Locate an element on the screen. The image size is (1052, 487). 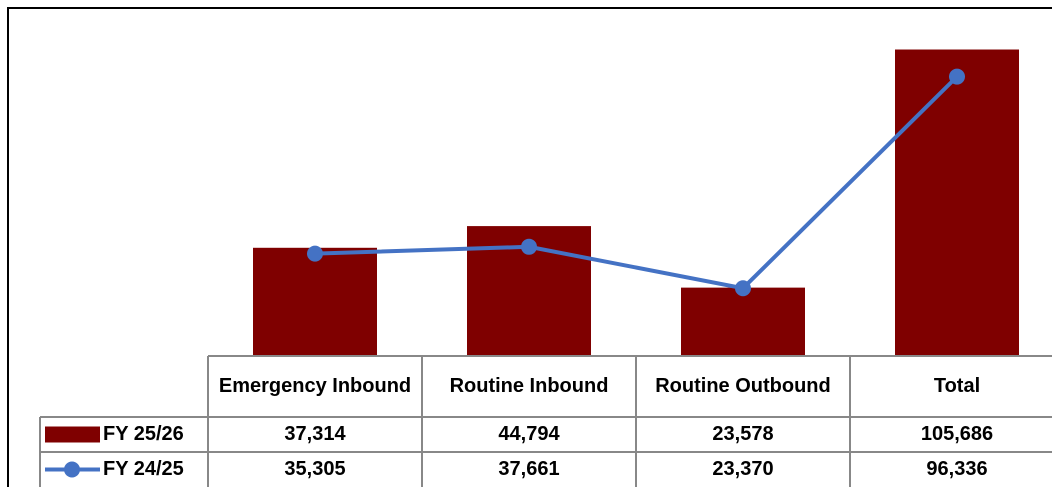
legend-label: FY 25/26 is located at coordinates (143, 434).